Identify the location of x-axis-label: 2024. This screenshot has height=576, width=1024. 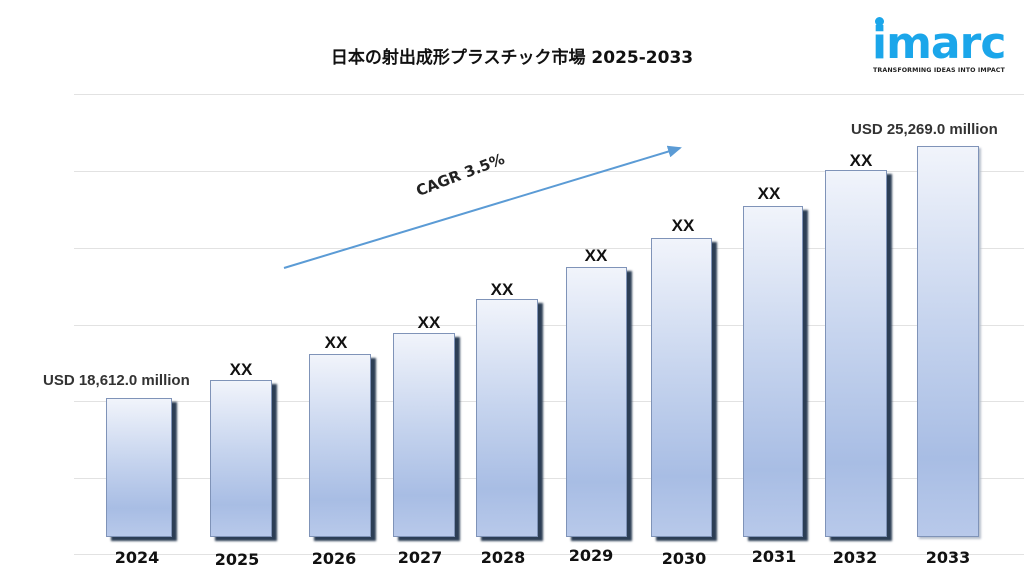
(137, 557).